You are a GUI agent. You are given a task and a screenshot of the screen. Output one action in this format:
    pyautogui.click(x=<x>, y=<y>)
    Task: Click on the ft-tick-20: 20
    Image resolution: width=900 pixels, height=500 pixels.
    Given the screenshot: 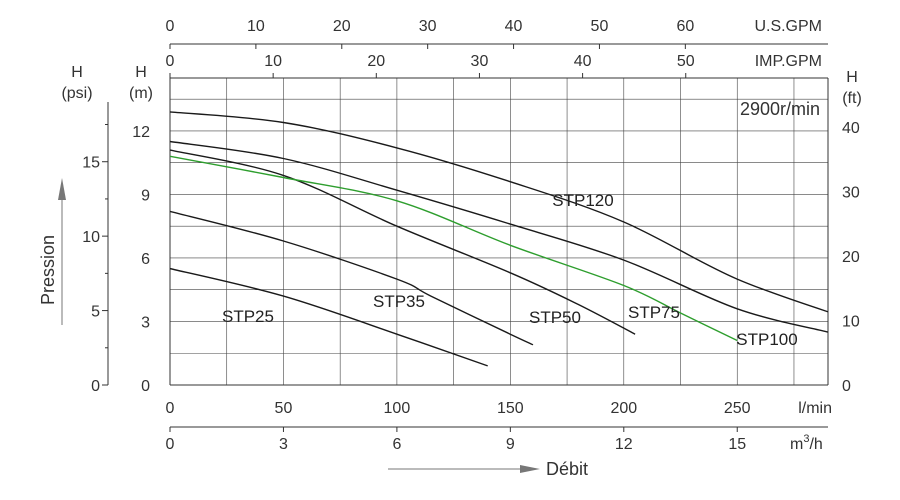 What is the action you would take?
    pyautogui.click(x=851, y=257)
    